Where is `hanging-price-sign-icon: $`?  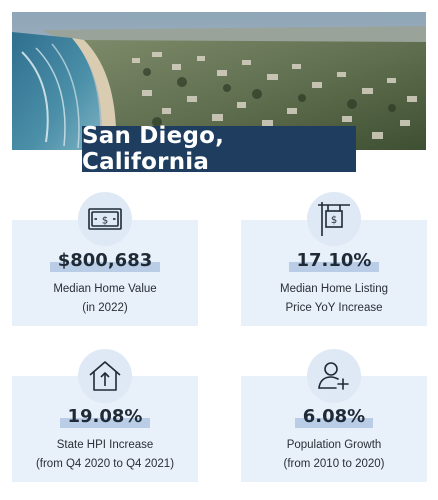 hanging-price-sign-icon: $ is located at coordinates (334, 219).